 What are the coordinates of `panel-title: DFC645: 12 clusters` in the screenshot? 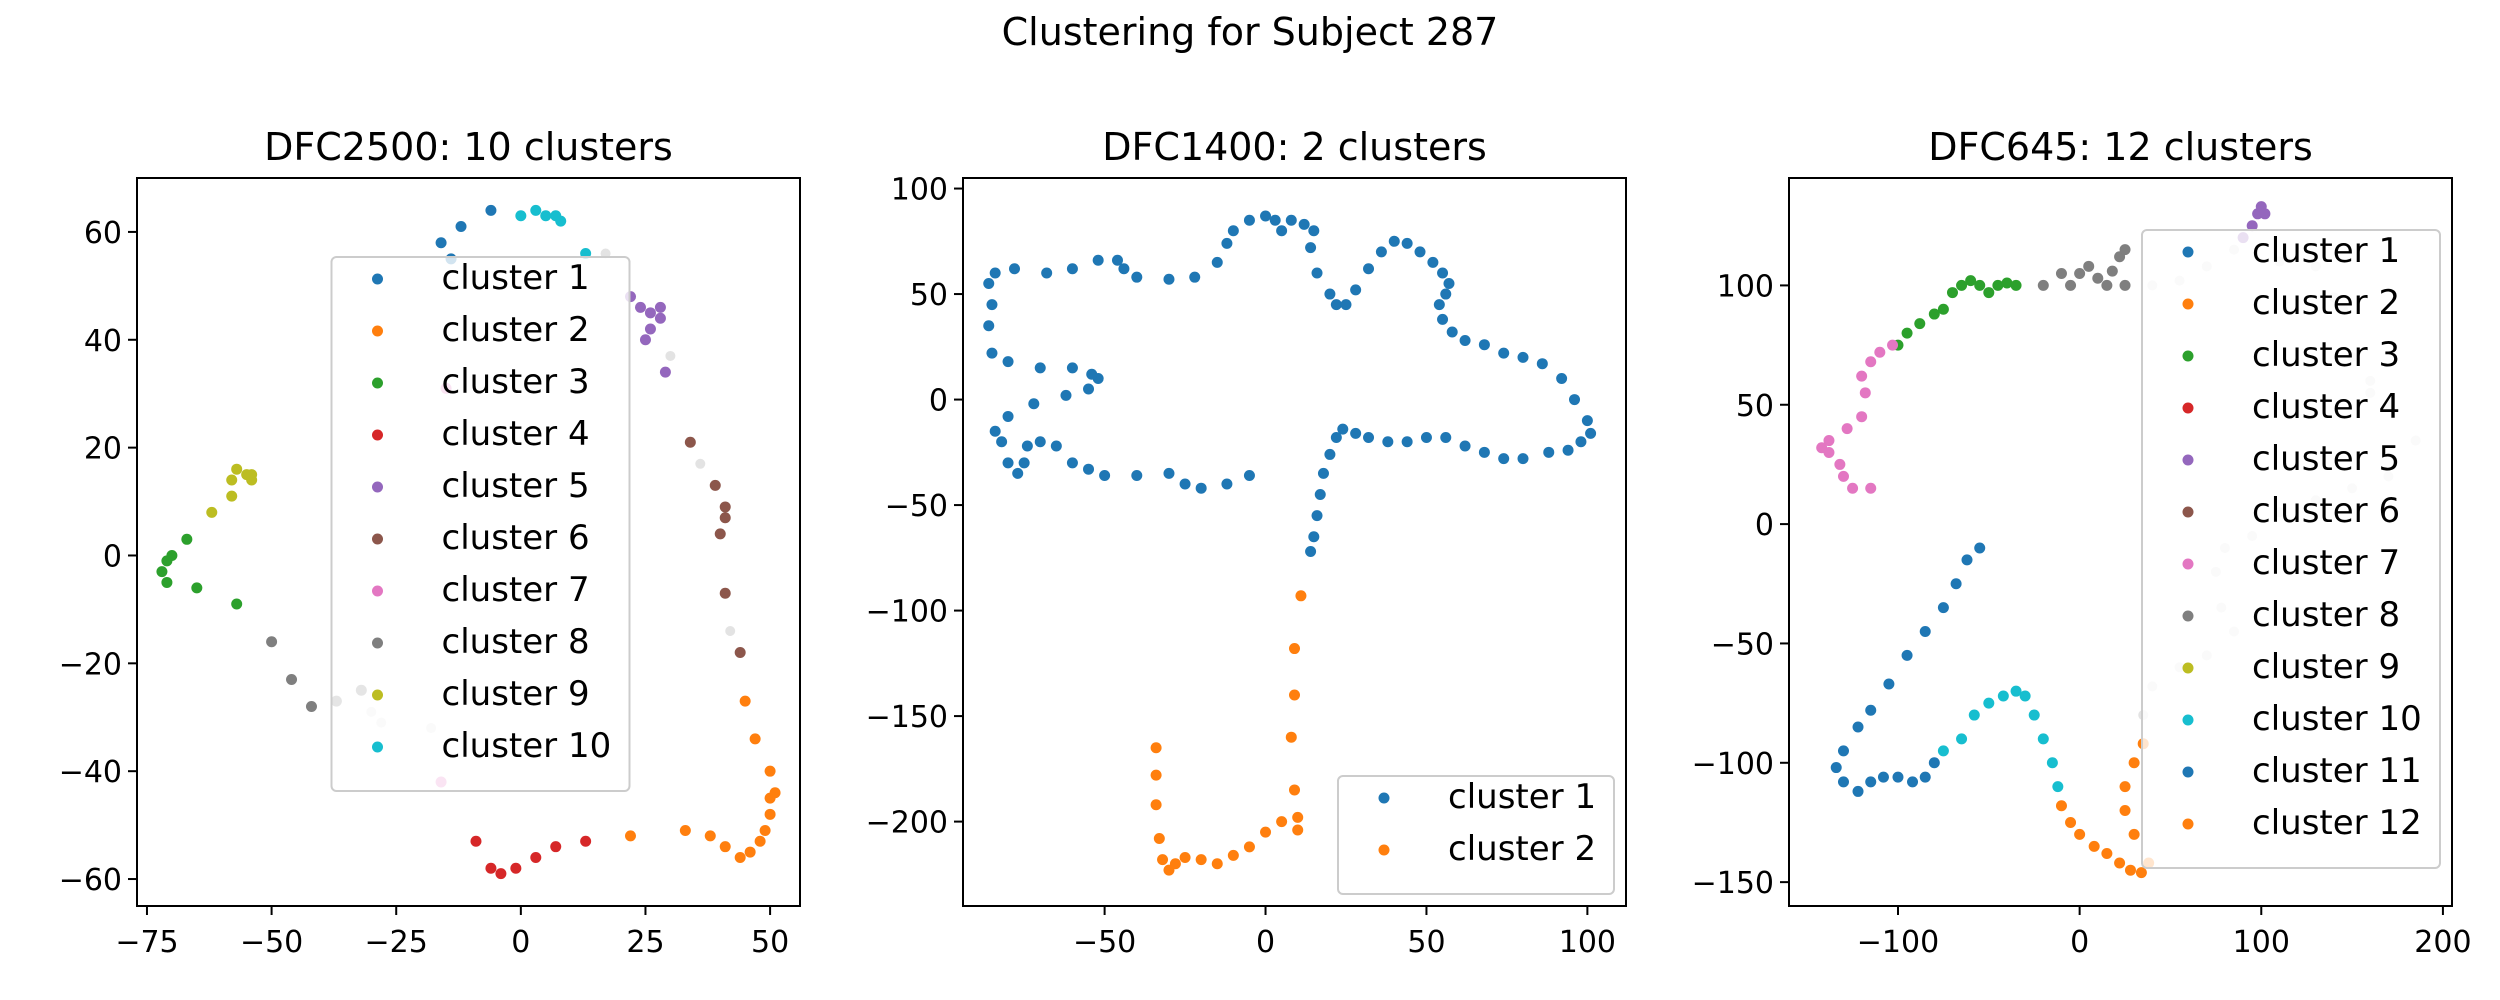 It's located at (2120, 147).